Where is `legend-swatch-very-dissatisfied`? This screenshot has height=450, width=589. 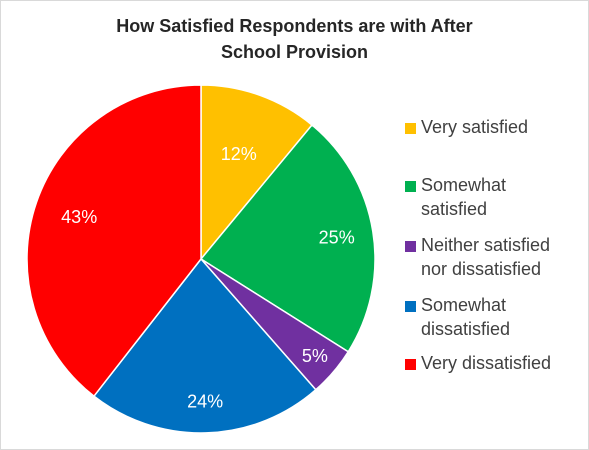
legend-swatch-very-dissatisfied is located at coordinates (410, 364).